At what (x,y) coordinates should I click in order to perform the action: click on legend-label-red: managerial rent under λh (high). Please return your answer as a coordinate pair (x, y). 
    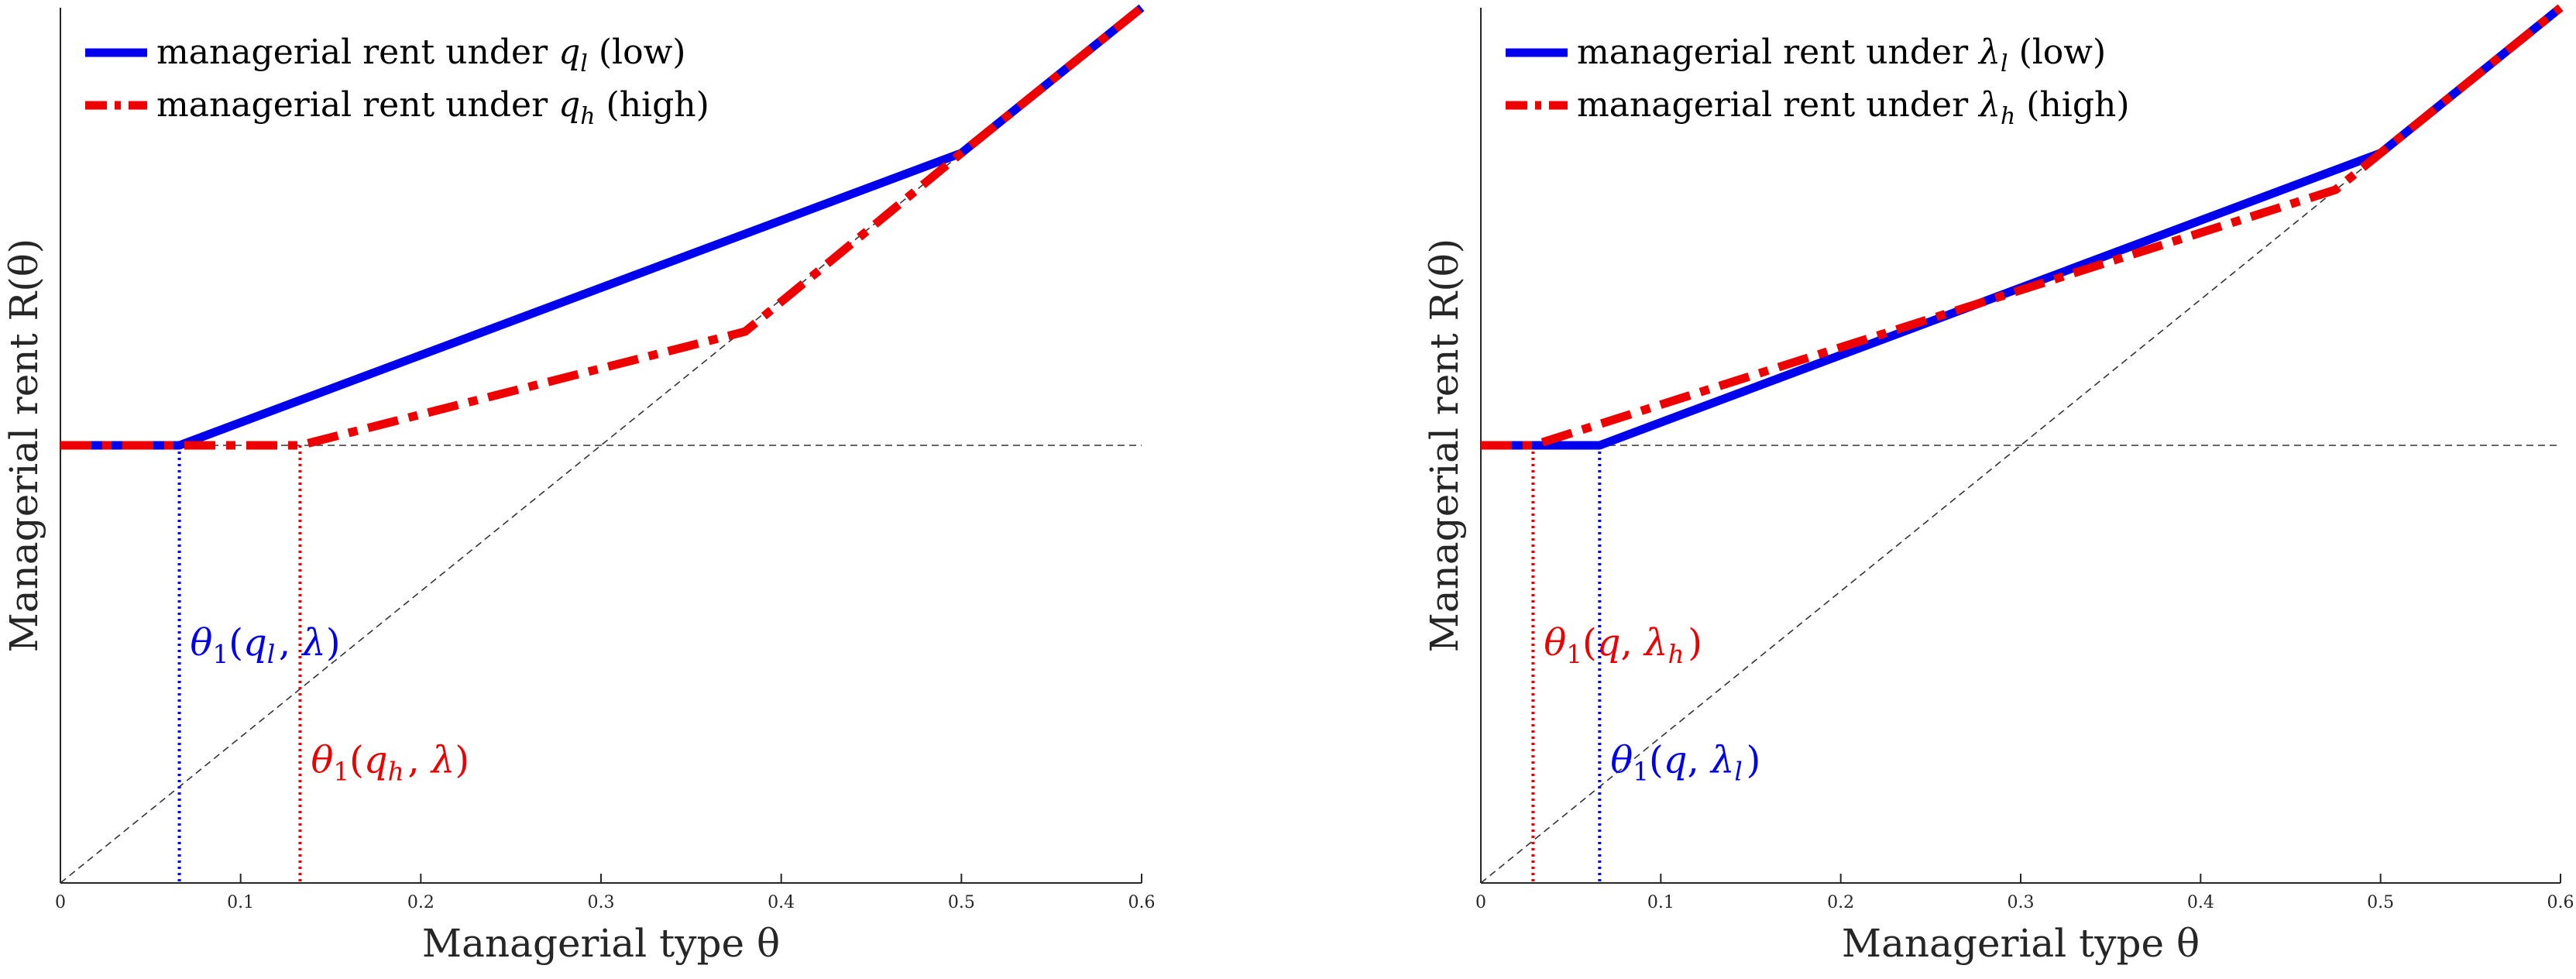
    Looking at the image, I should click on (1853, 107).